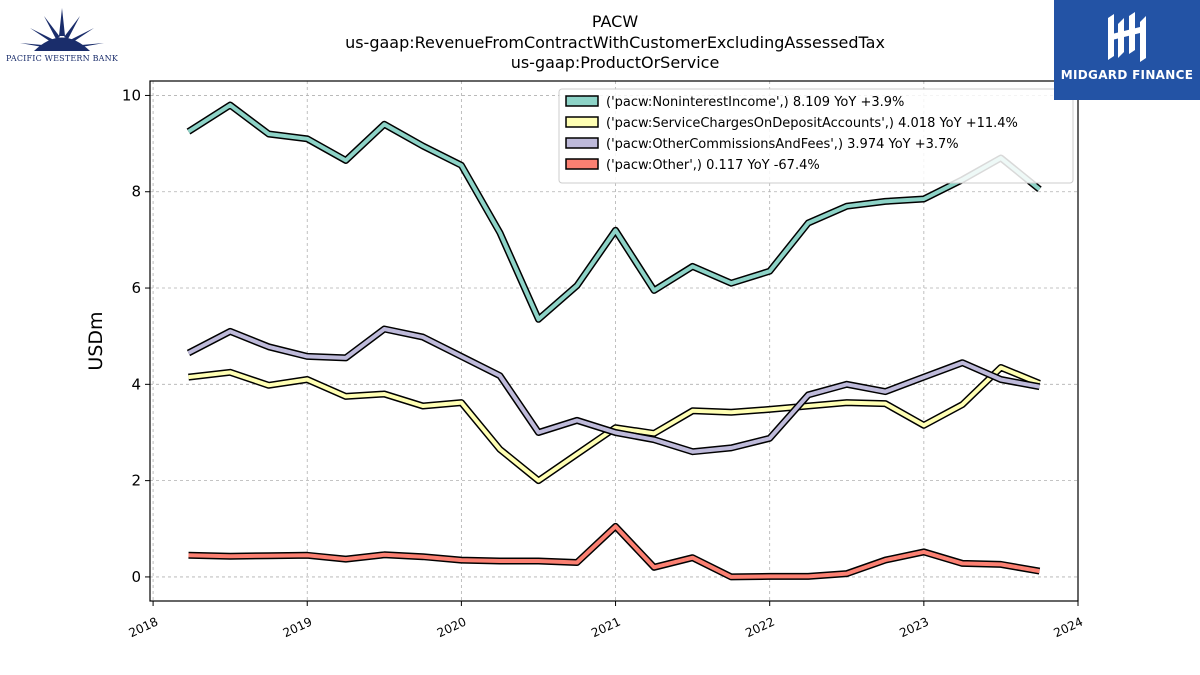  Describe the element at coordinates (298, 628) in the screenshot. I see `x-tick-label: 2019` at that location.